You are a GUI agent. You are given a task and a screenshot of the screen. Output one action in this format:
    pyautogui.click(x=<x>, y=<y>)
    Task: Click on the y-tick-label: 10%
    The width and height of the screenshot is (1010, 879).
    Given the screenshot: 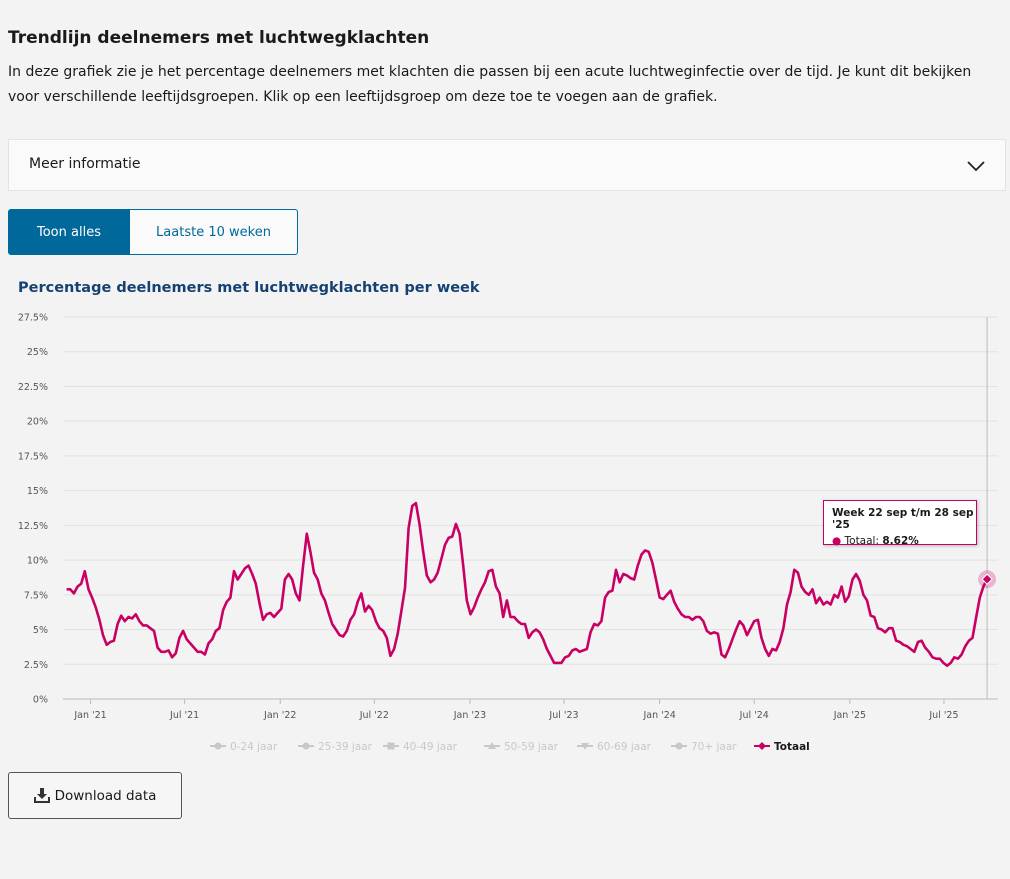 What is the action you would take?
    pyautogui.click(x=37, y=561)
    